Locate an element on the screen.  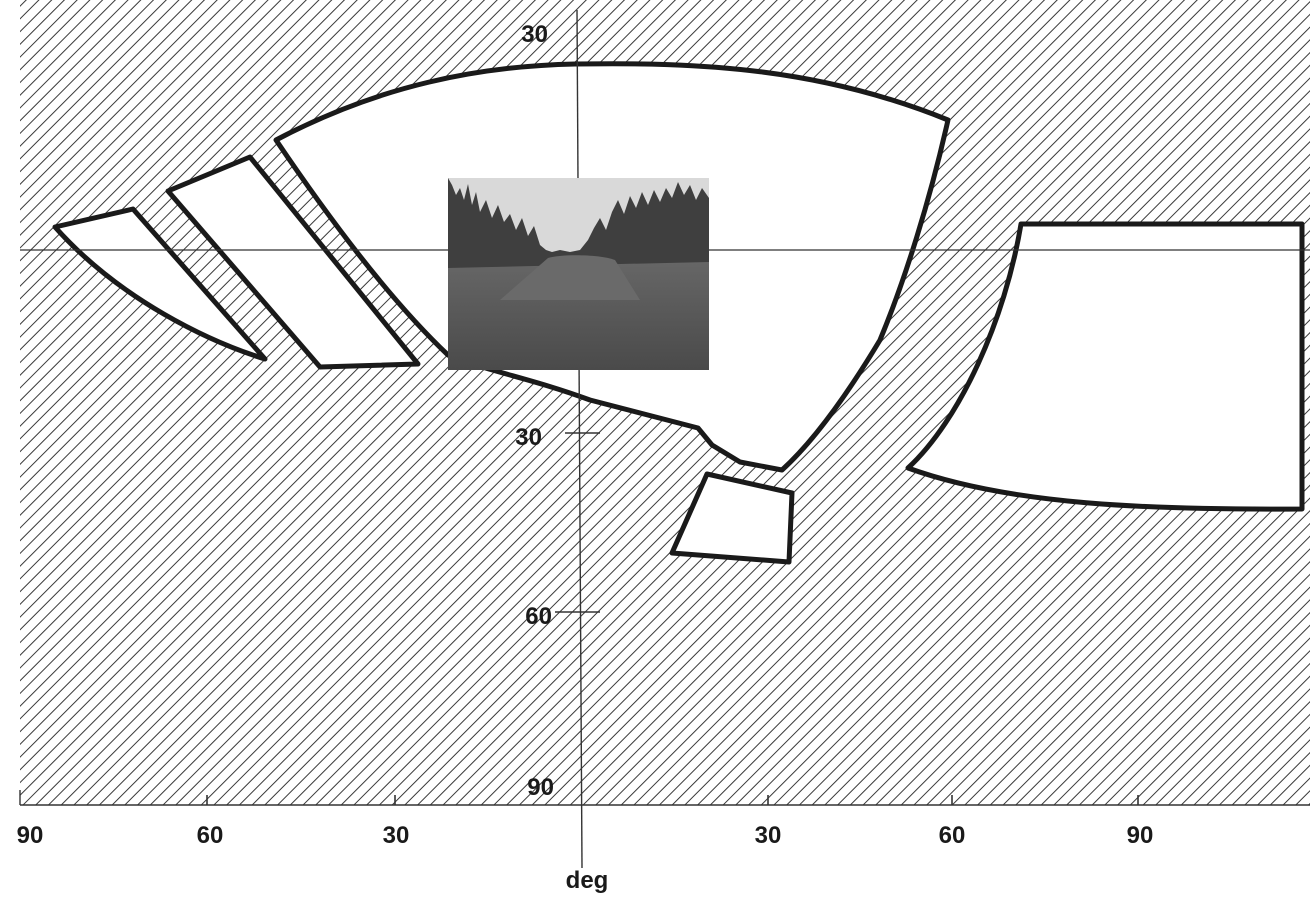
x-tick-label-right-60: 60 is located at coordinates (952, 835).